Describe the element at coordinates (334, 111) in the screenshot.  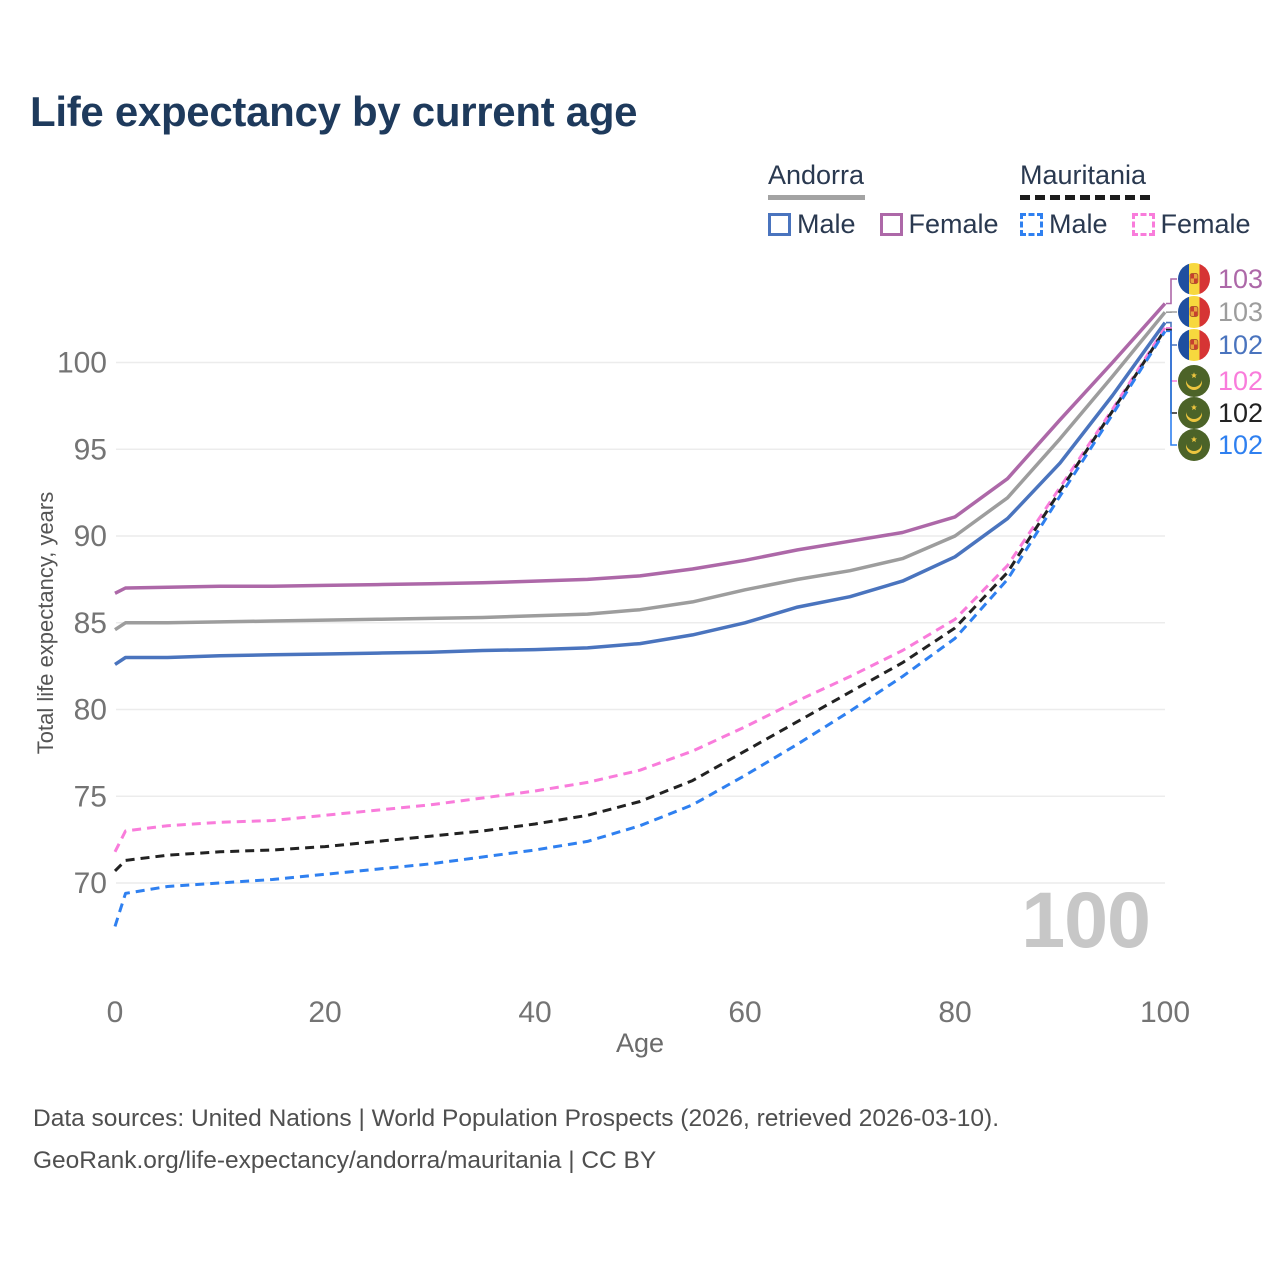
I see `page-title: Life expectancy by current age` at that location.